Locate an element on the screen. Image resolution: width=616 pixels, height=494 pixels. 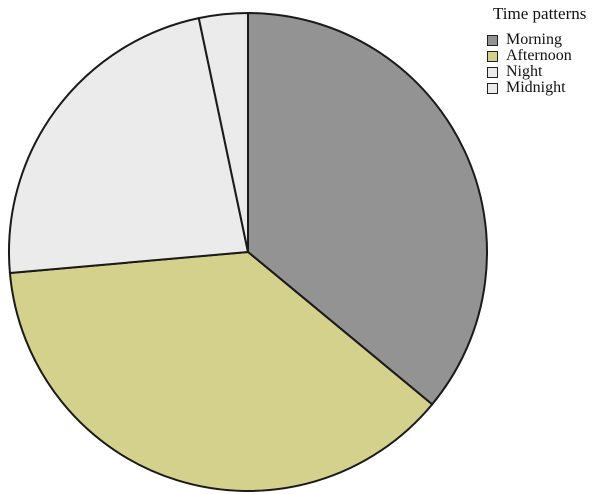
legend-swatch-morning is located at coordinates (492, 40).